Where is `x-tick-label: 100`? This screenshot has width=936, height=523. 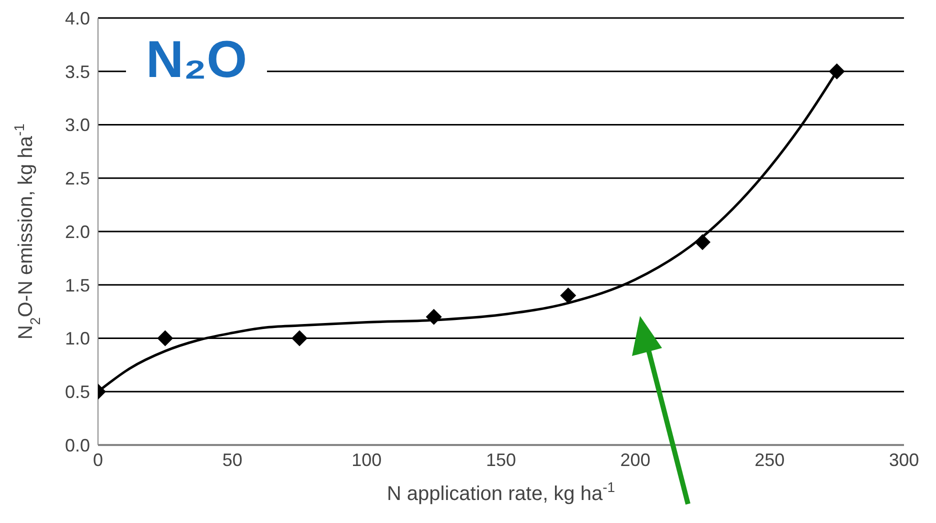 x-tick-label: 100 is located at coordinates (367, 460).